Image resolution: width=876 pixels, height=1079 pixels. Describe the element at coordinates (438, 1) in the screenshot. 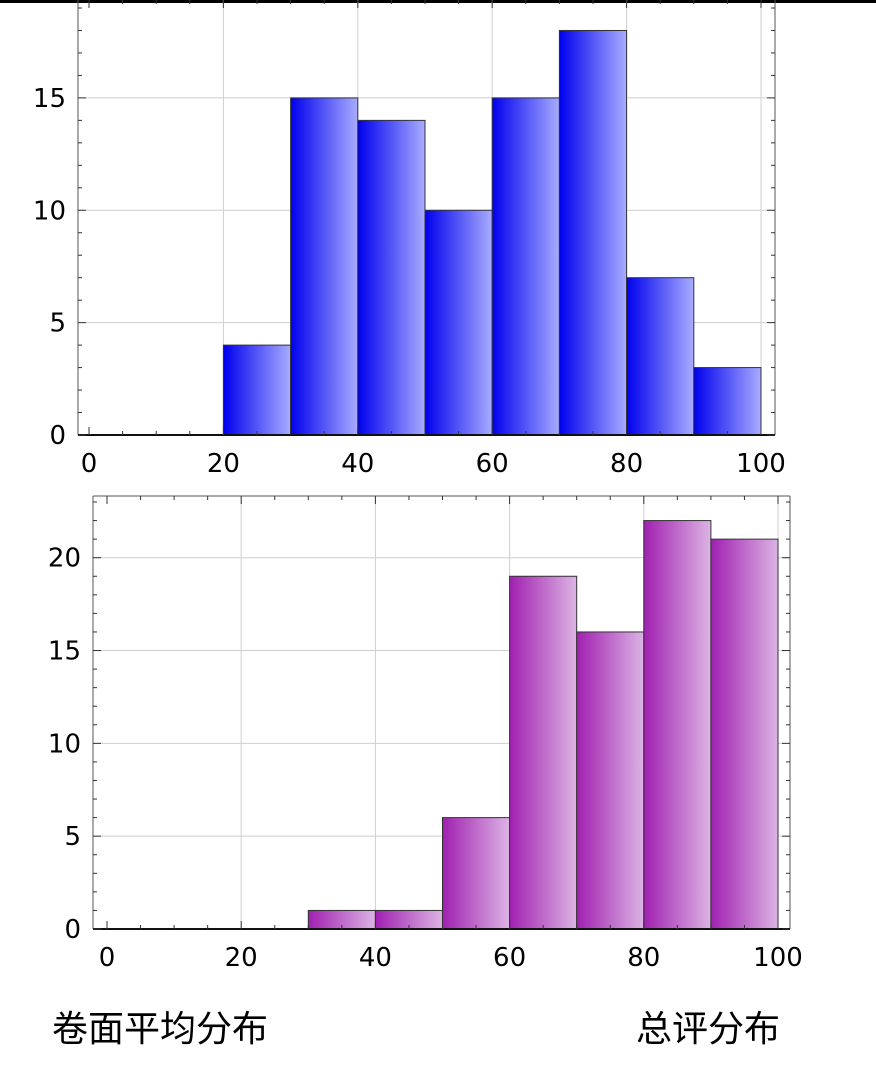

I see `top-rule` at that location.